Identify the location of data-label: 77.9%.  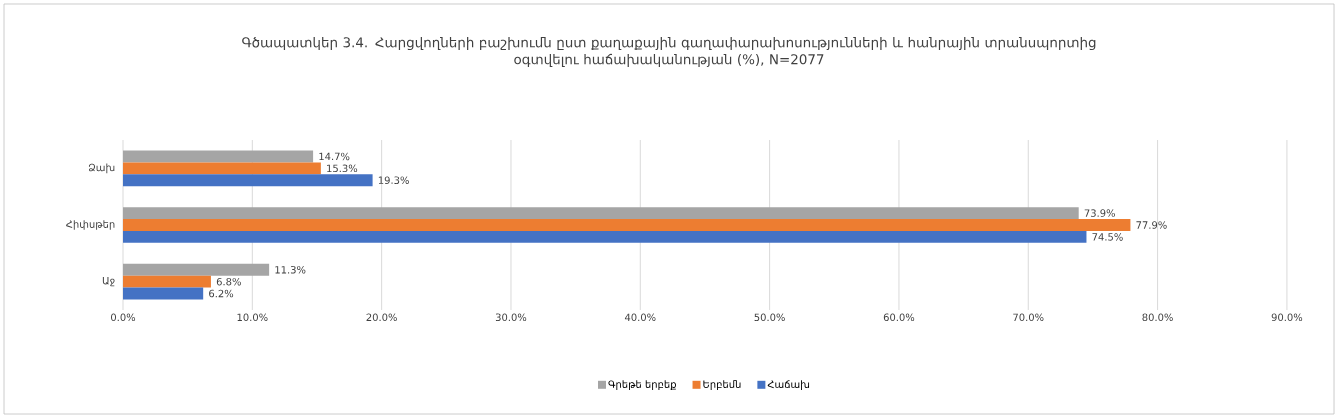
(1151, 225).